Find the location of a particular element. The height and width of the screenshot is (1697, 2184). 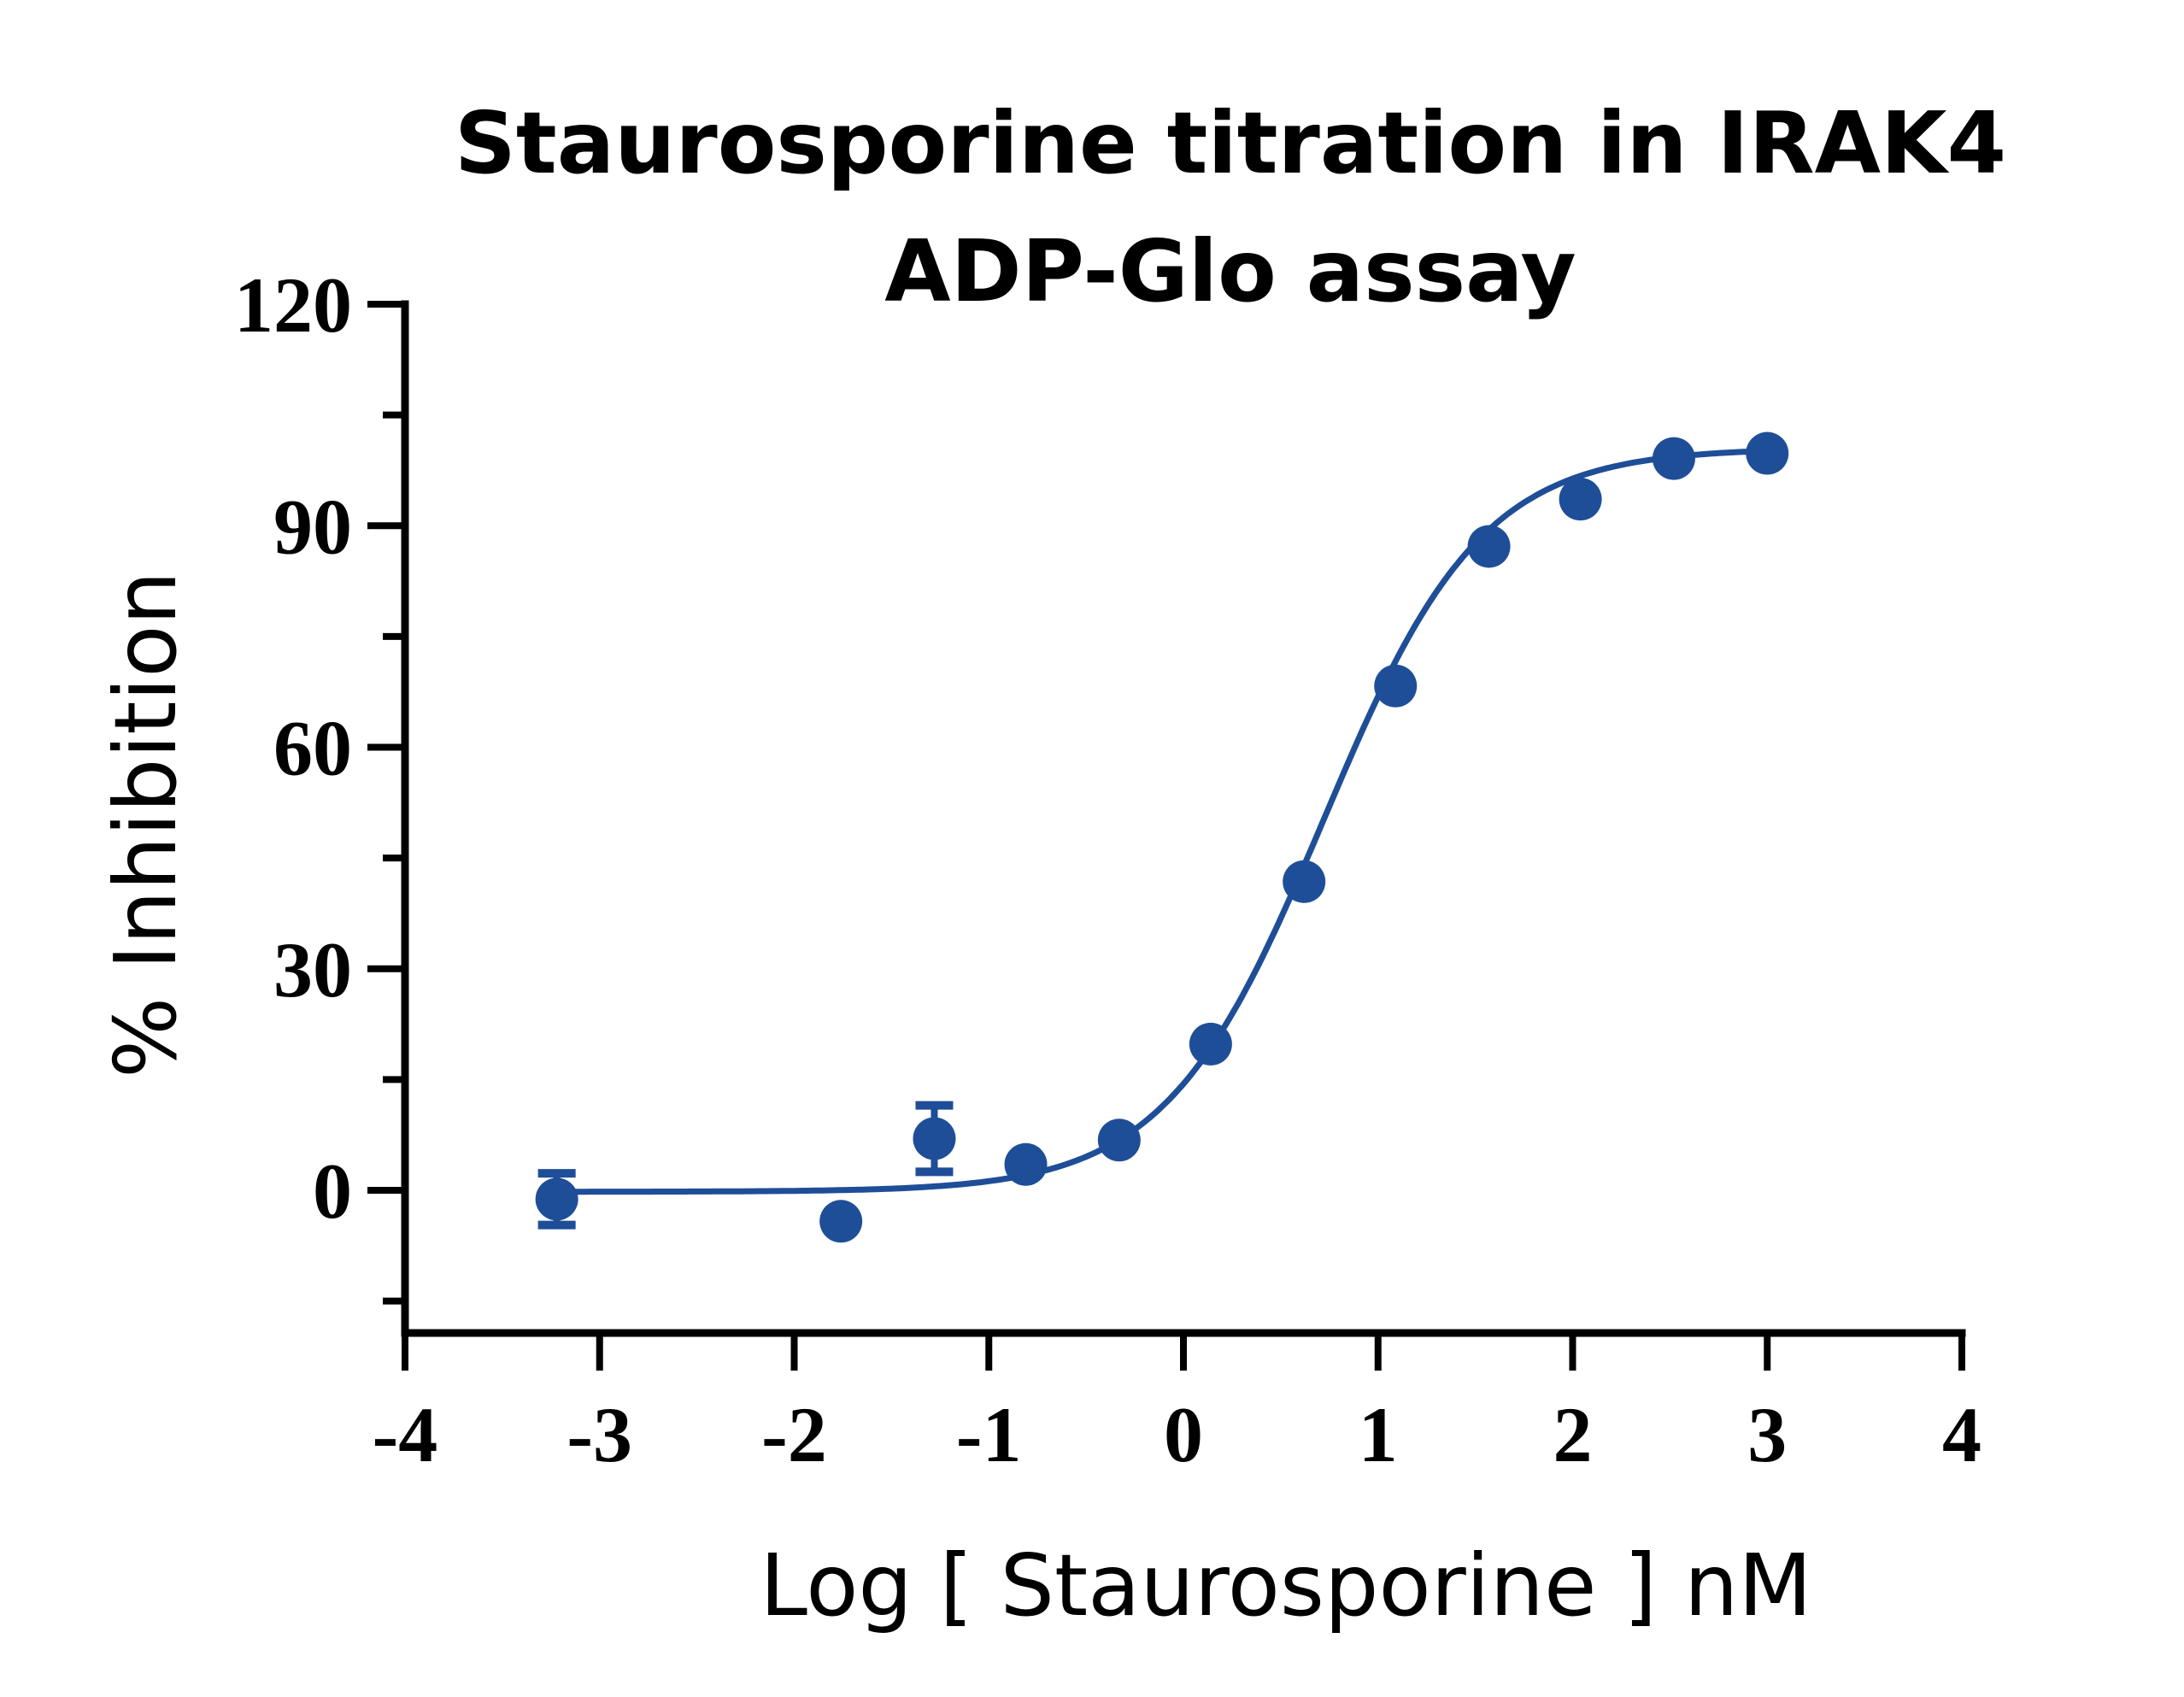

x-axis-label: Log [ Staurosporine ] nM is located at coordinates (1286, 1585).